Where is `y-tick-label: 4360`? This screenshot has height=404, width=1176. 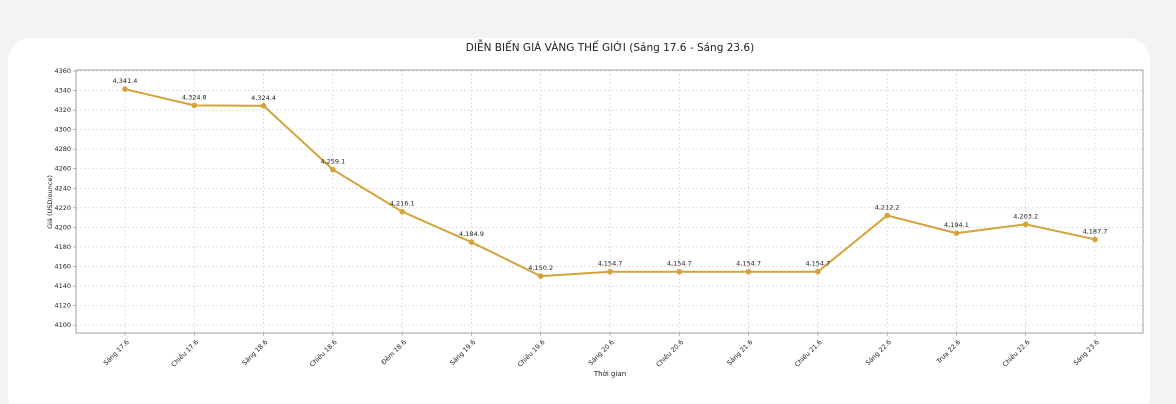 y-tick-label: 4360 is located at coordinates (62, 71).